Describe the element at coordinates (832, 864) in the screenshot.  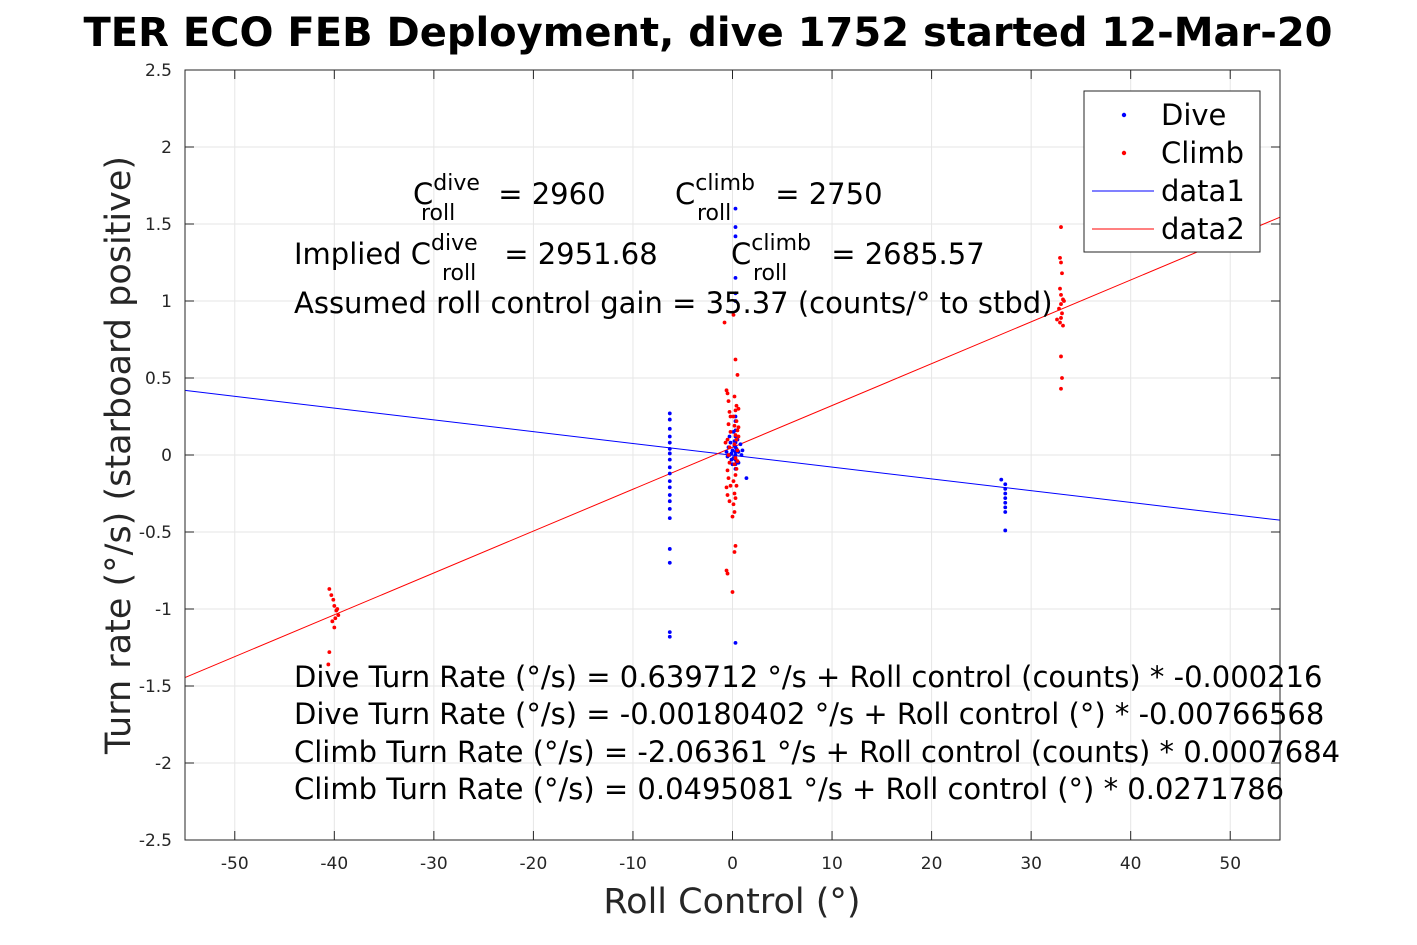
I see `x-tick-label: 10` at that location.